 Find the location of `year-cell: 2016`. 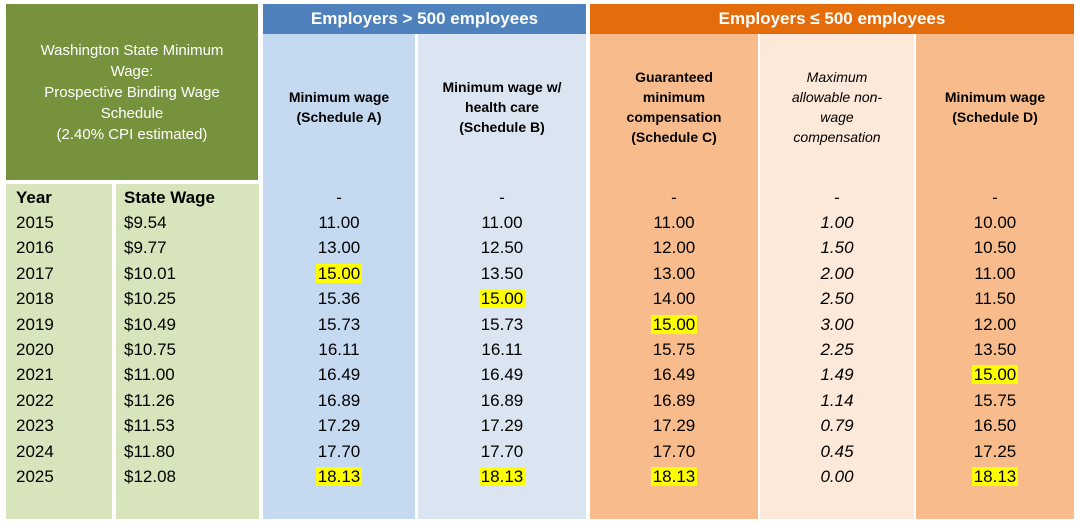

year-cell: 2016 is located at coordinates (35, 248).